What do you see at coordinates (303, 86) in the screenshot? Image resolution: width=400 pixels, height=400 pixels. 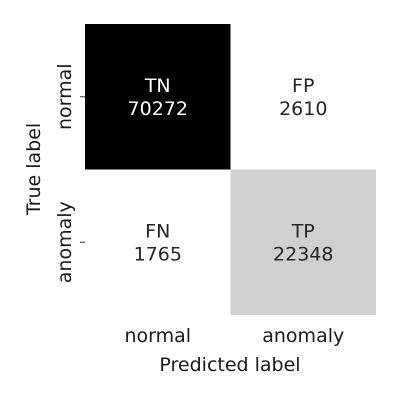 I see `cell-fp-code: FP` at bounding box center [303, 86].